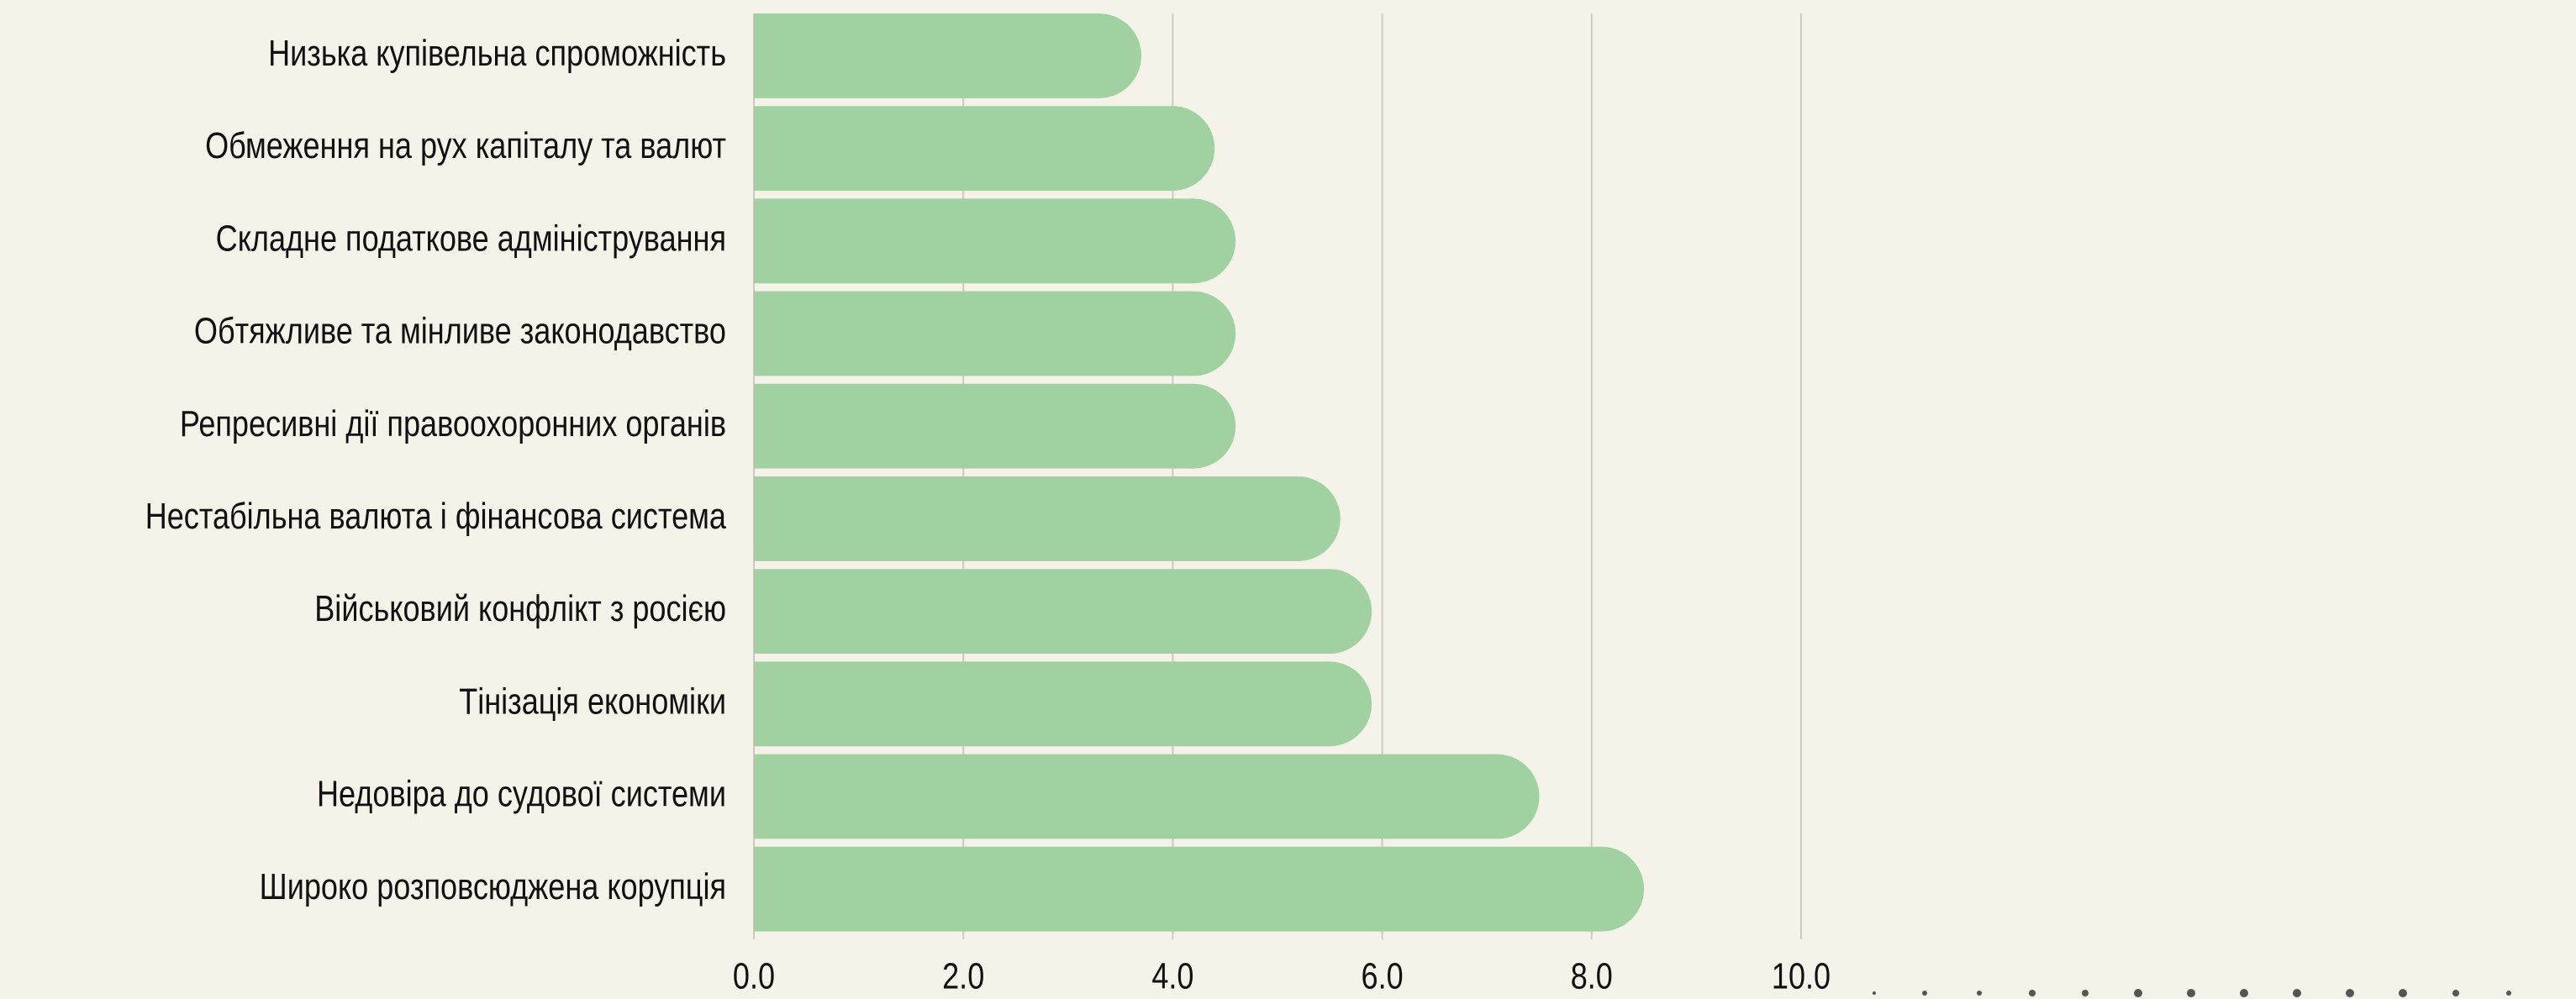  Describe the element at coordinates (592, 701) in the screenshot. I see `y-tick-label: Тінізація економіки` at that location.